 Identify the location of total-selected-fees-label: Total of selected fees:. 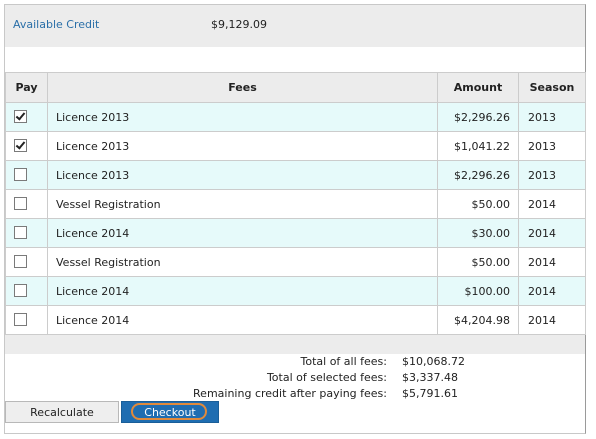
(326, 377).